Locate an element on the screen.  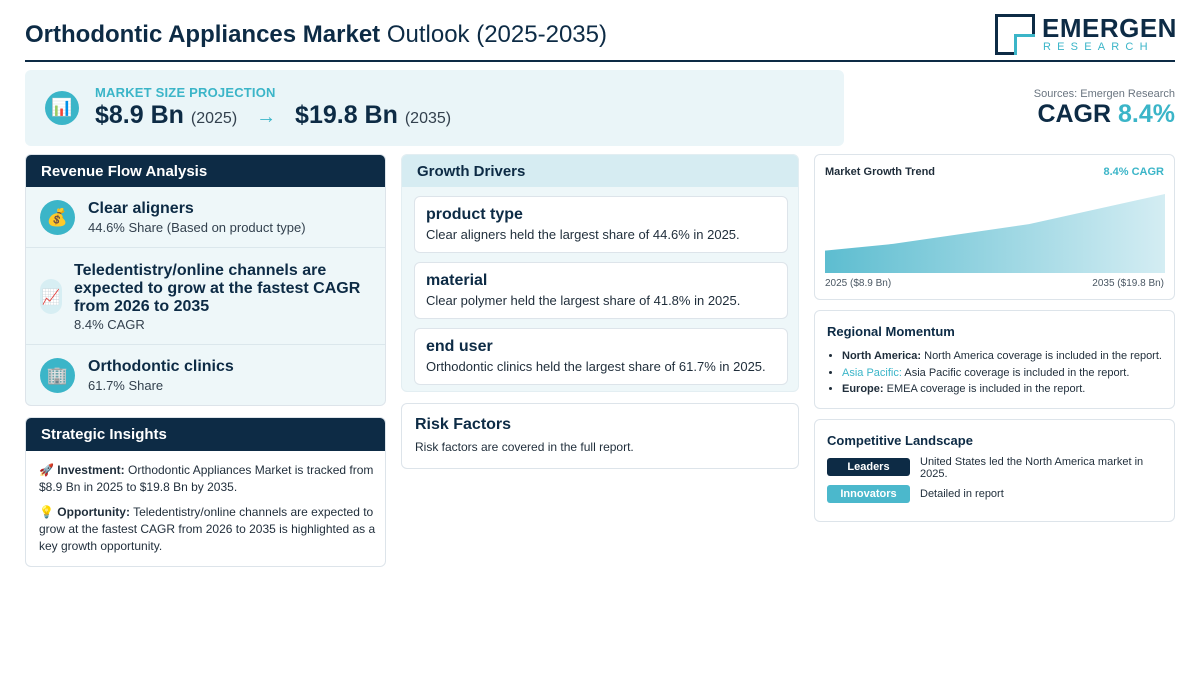
arrow-right-icon: → is located at coordinates (266, 117).